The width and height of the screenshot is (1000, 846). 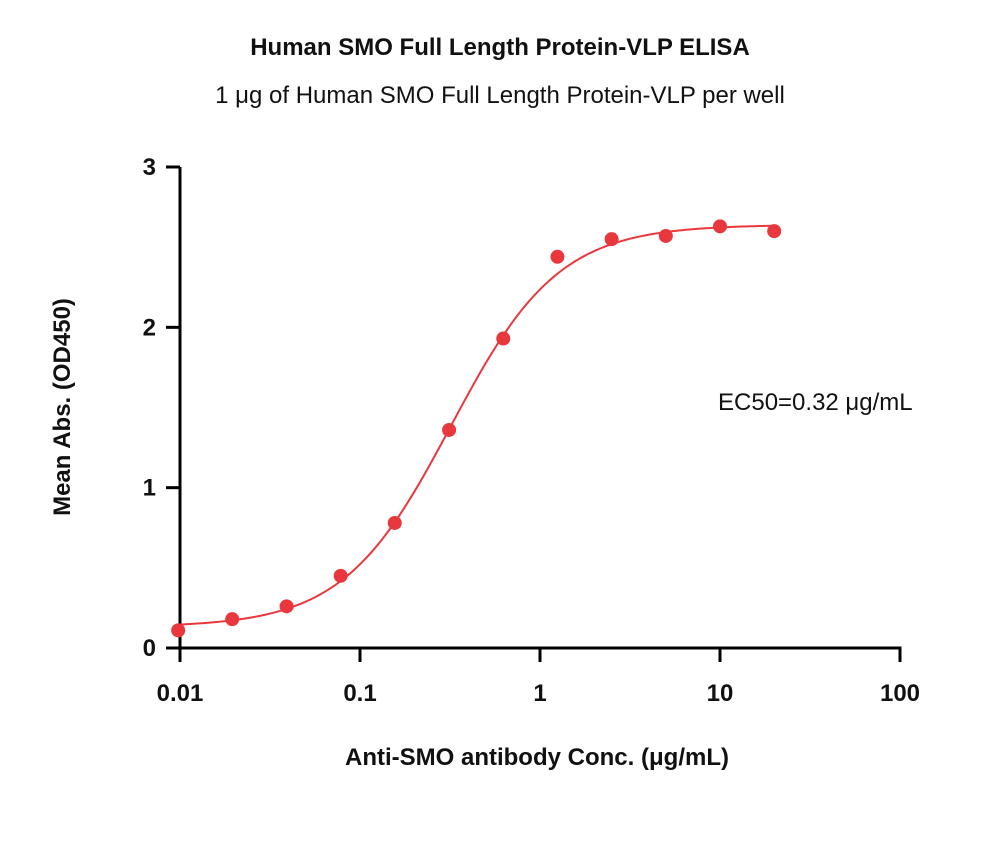 I want to click on ec50-annotation: EC50=0.32 μg/mL, so click(x=815, y=402).